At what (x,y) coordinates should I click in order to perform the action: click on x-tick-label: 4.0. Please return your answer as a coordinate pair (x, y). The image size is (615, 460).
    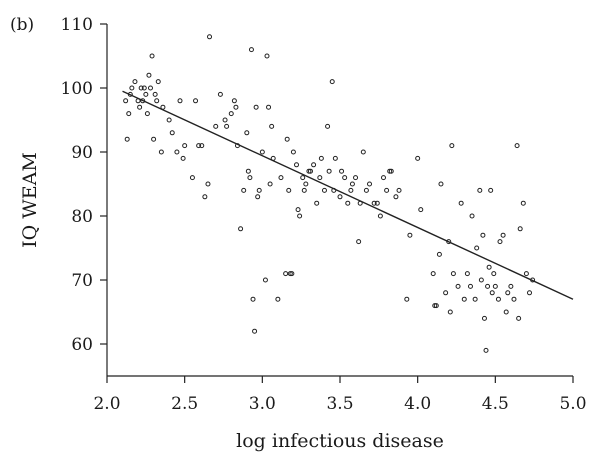
    Looking at the image, I should click on (417, 404).